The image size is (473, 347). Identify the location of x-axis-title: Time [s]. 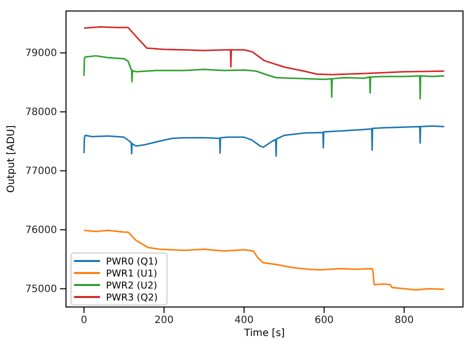
(264, 333).